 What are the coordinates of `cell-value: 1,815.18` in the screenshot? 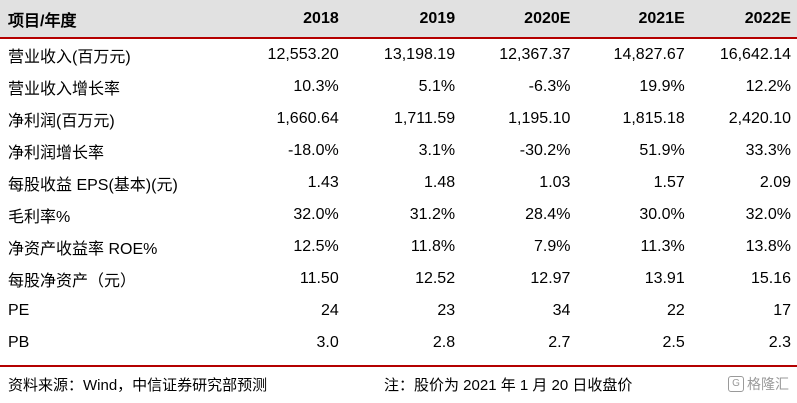 It's located at (653, 118).